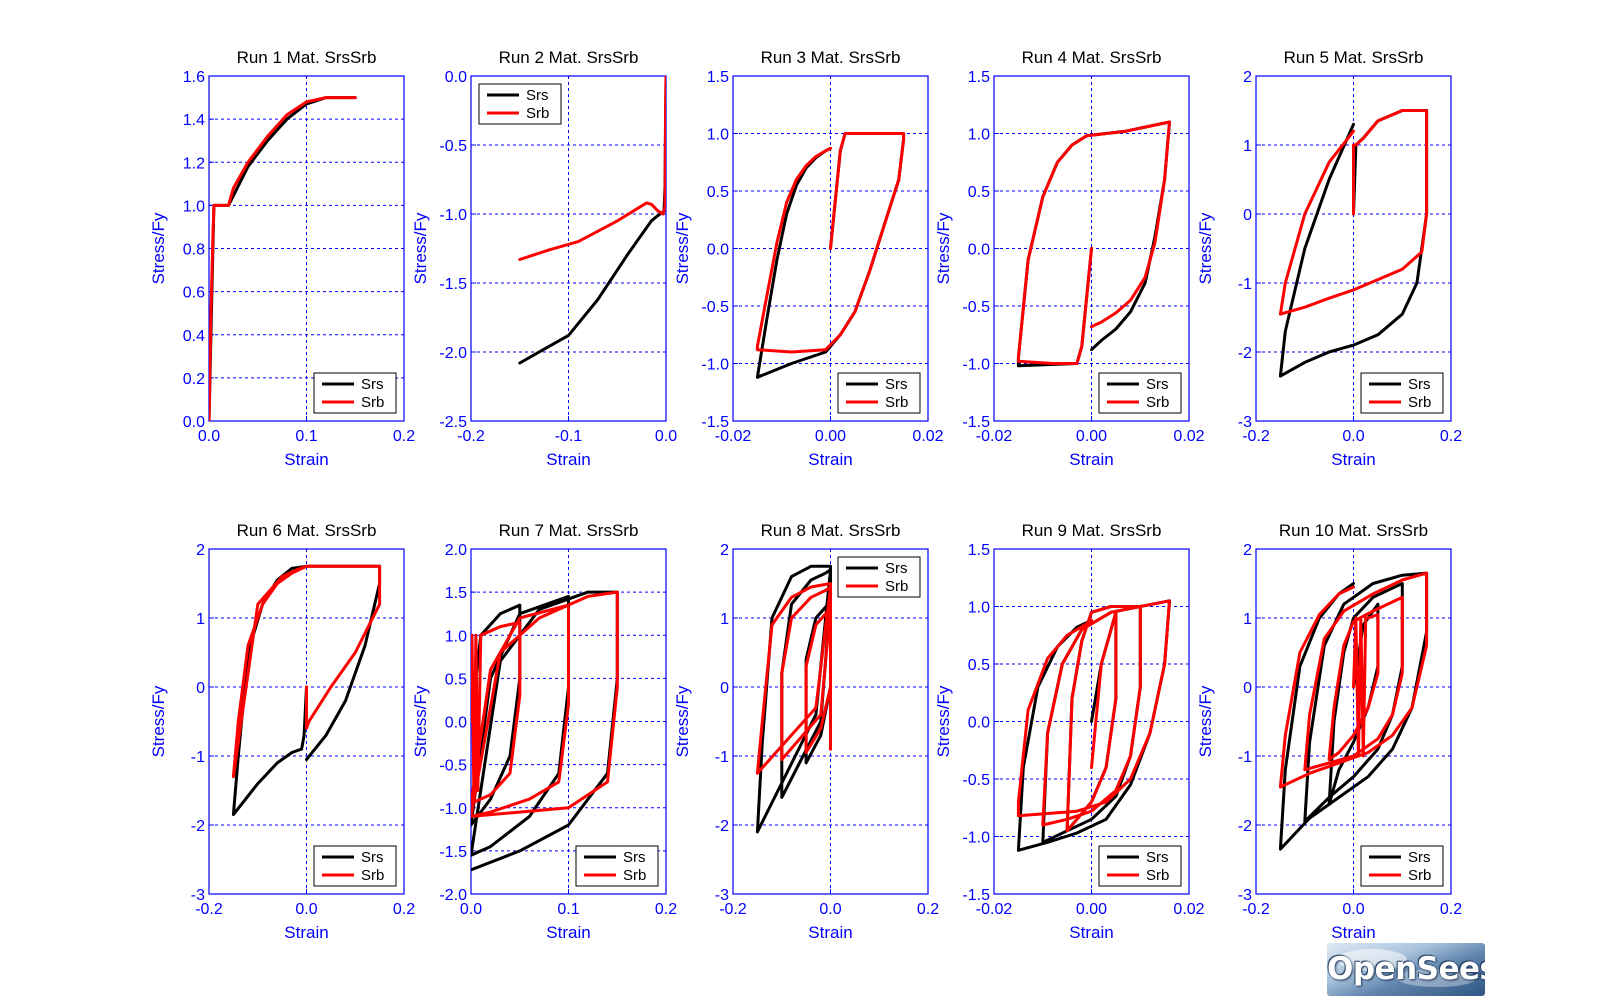 The image size is (1600, 1000). Describe the element at coordinates (1353, 530) in the screenshot. I see `chart-title: Run 10 Mat. SrsSrb` at that location.